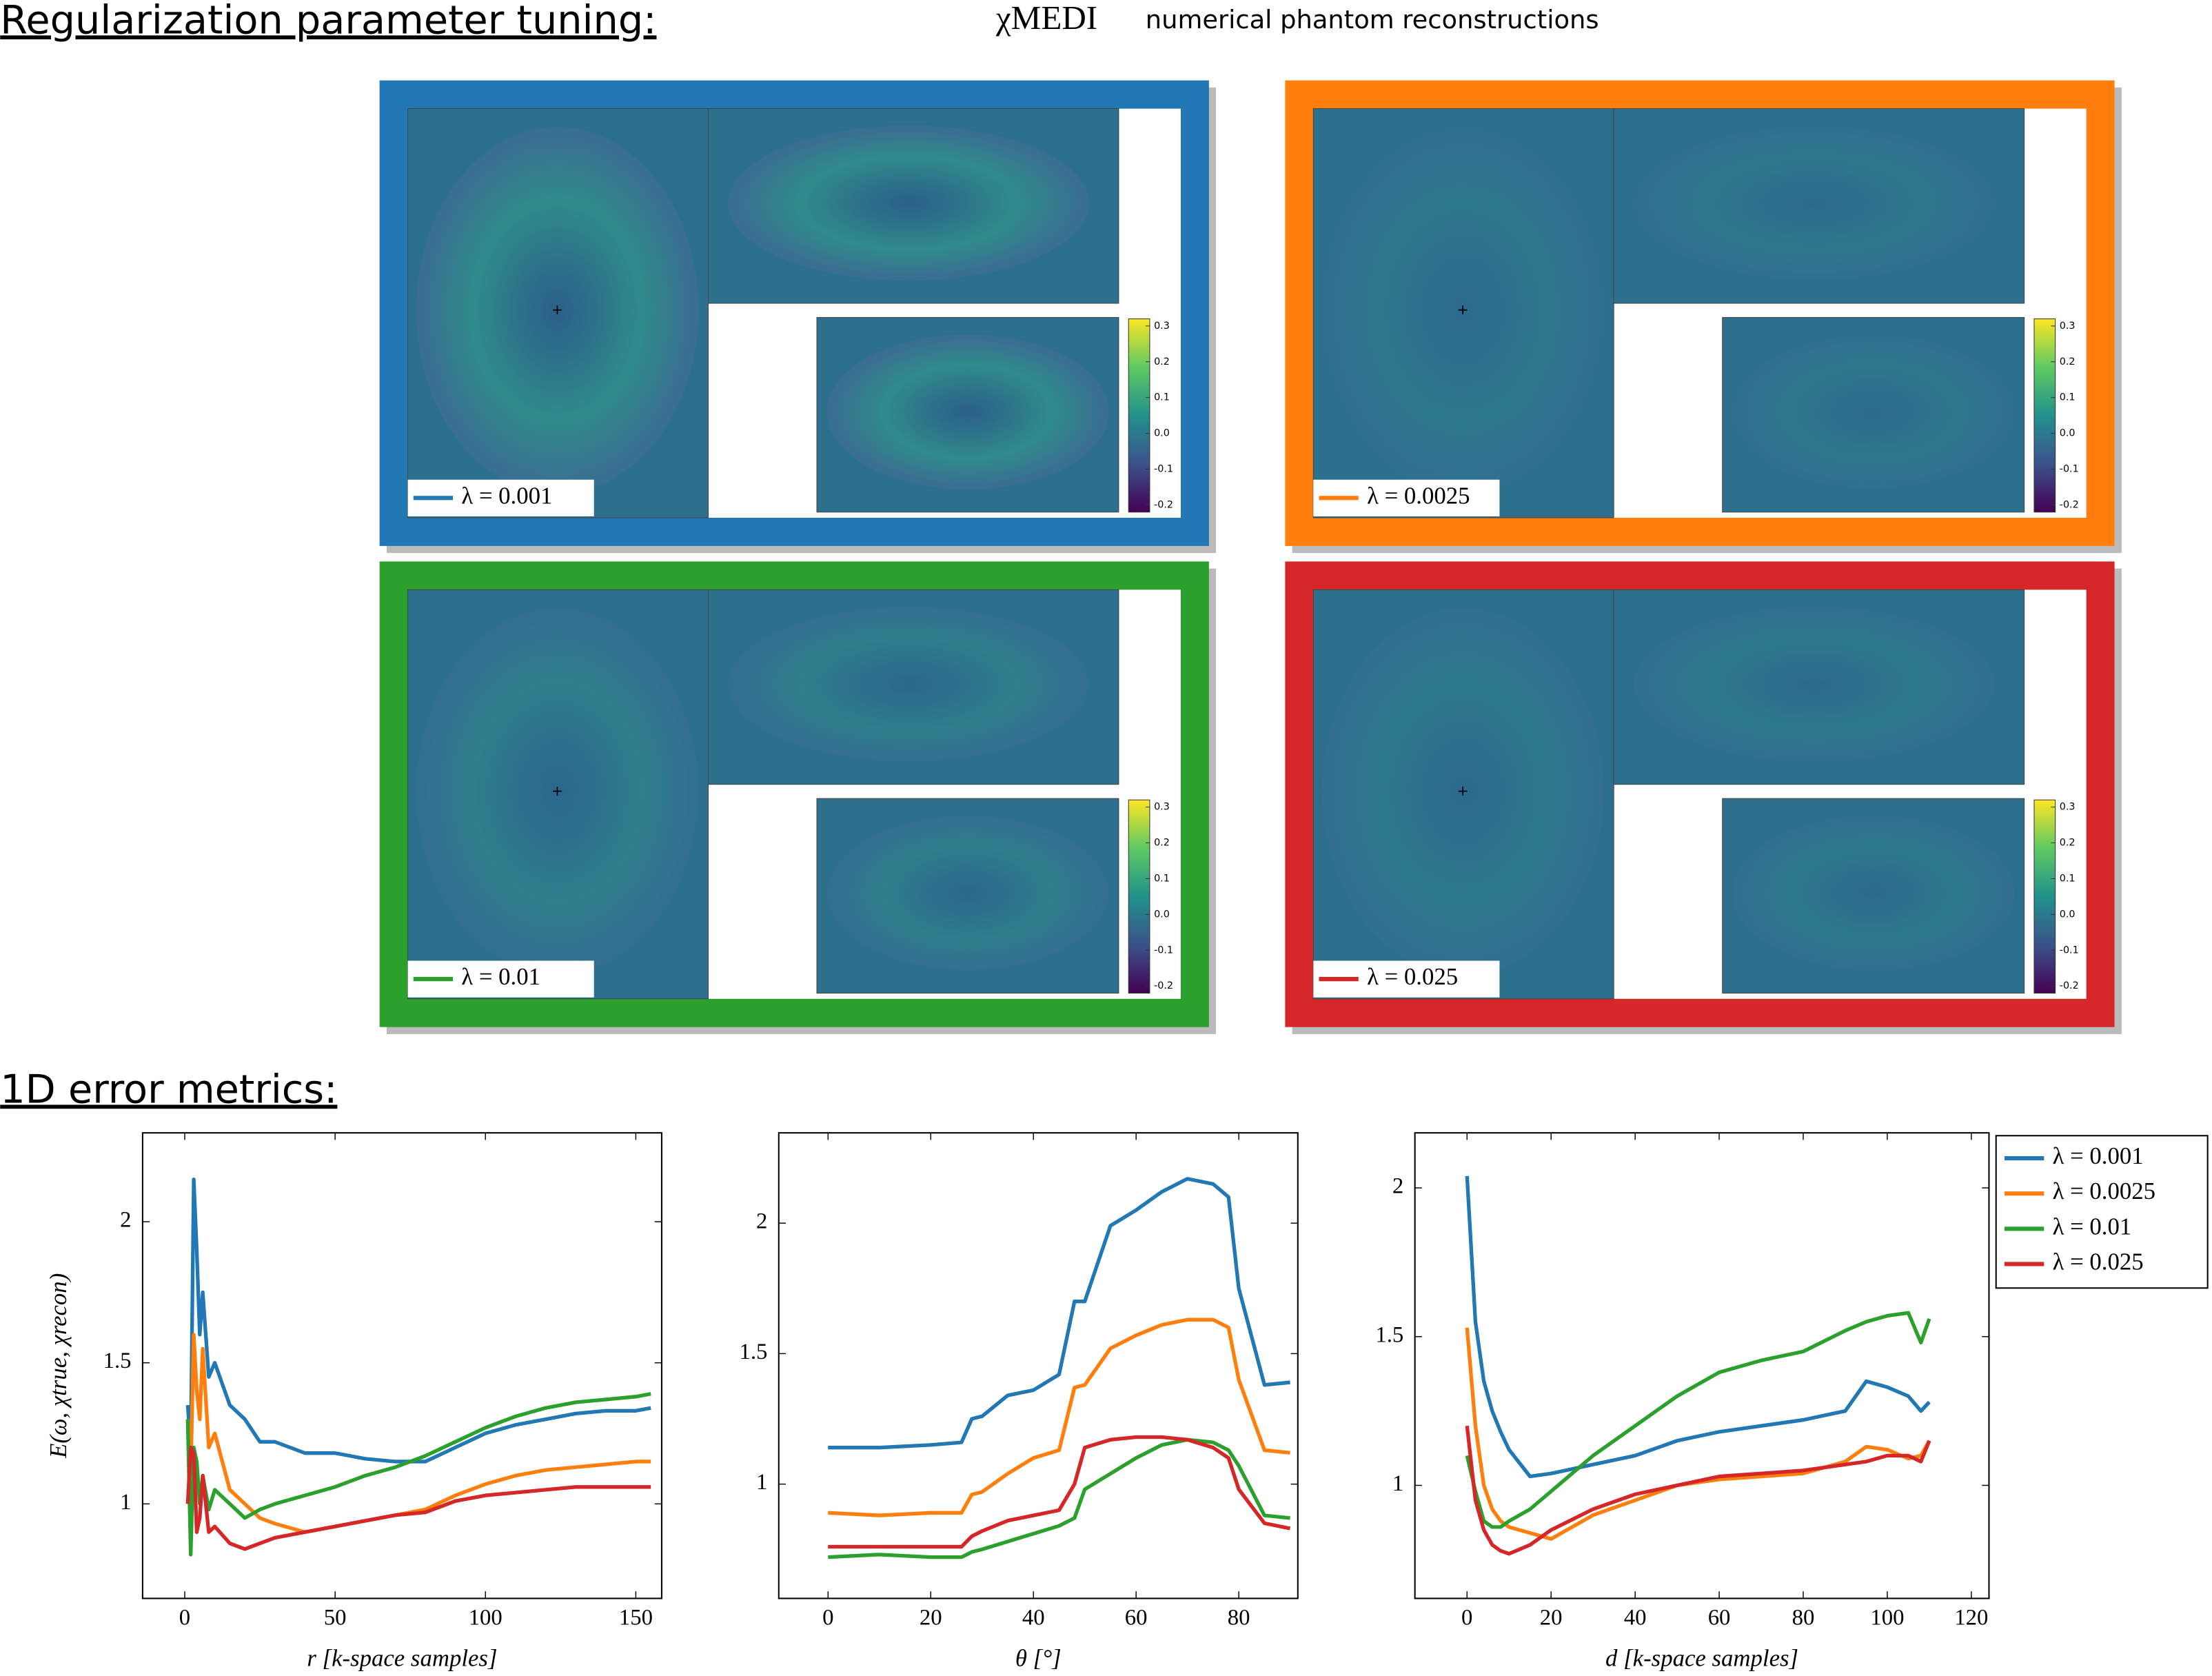 The image size is (2212, 1676). What do you see at coordinates (328, 21) in the screenshot?
I see `figure-title: Regularization parameter tuning:` at bounding box center [328, 21].